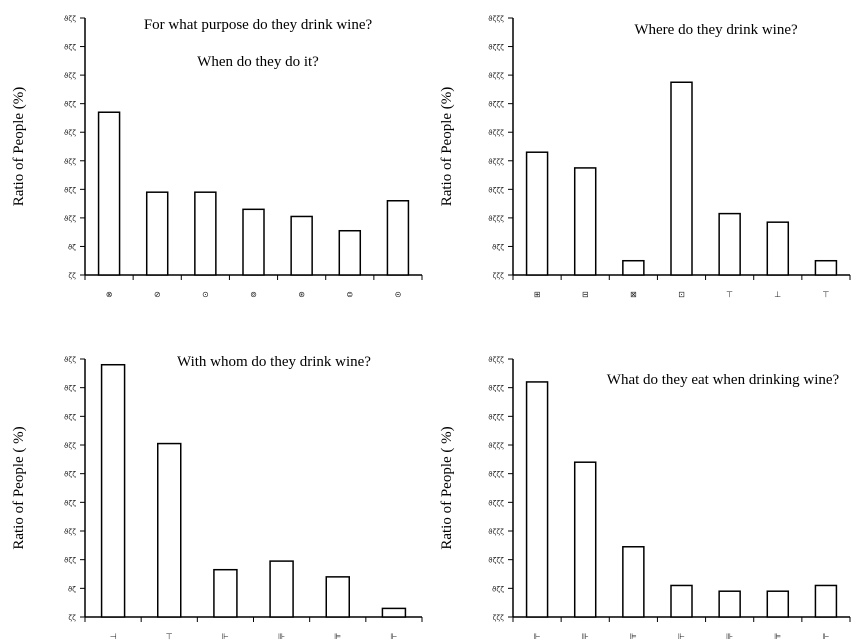  Describe the element at coordinates (113, 636) in the screenshot. I see `x-tick-label: ⊣` at that location.